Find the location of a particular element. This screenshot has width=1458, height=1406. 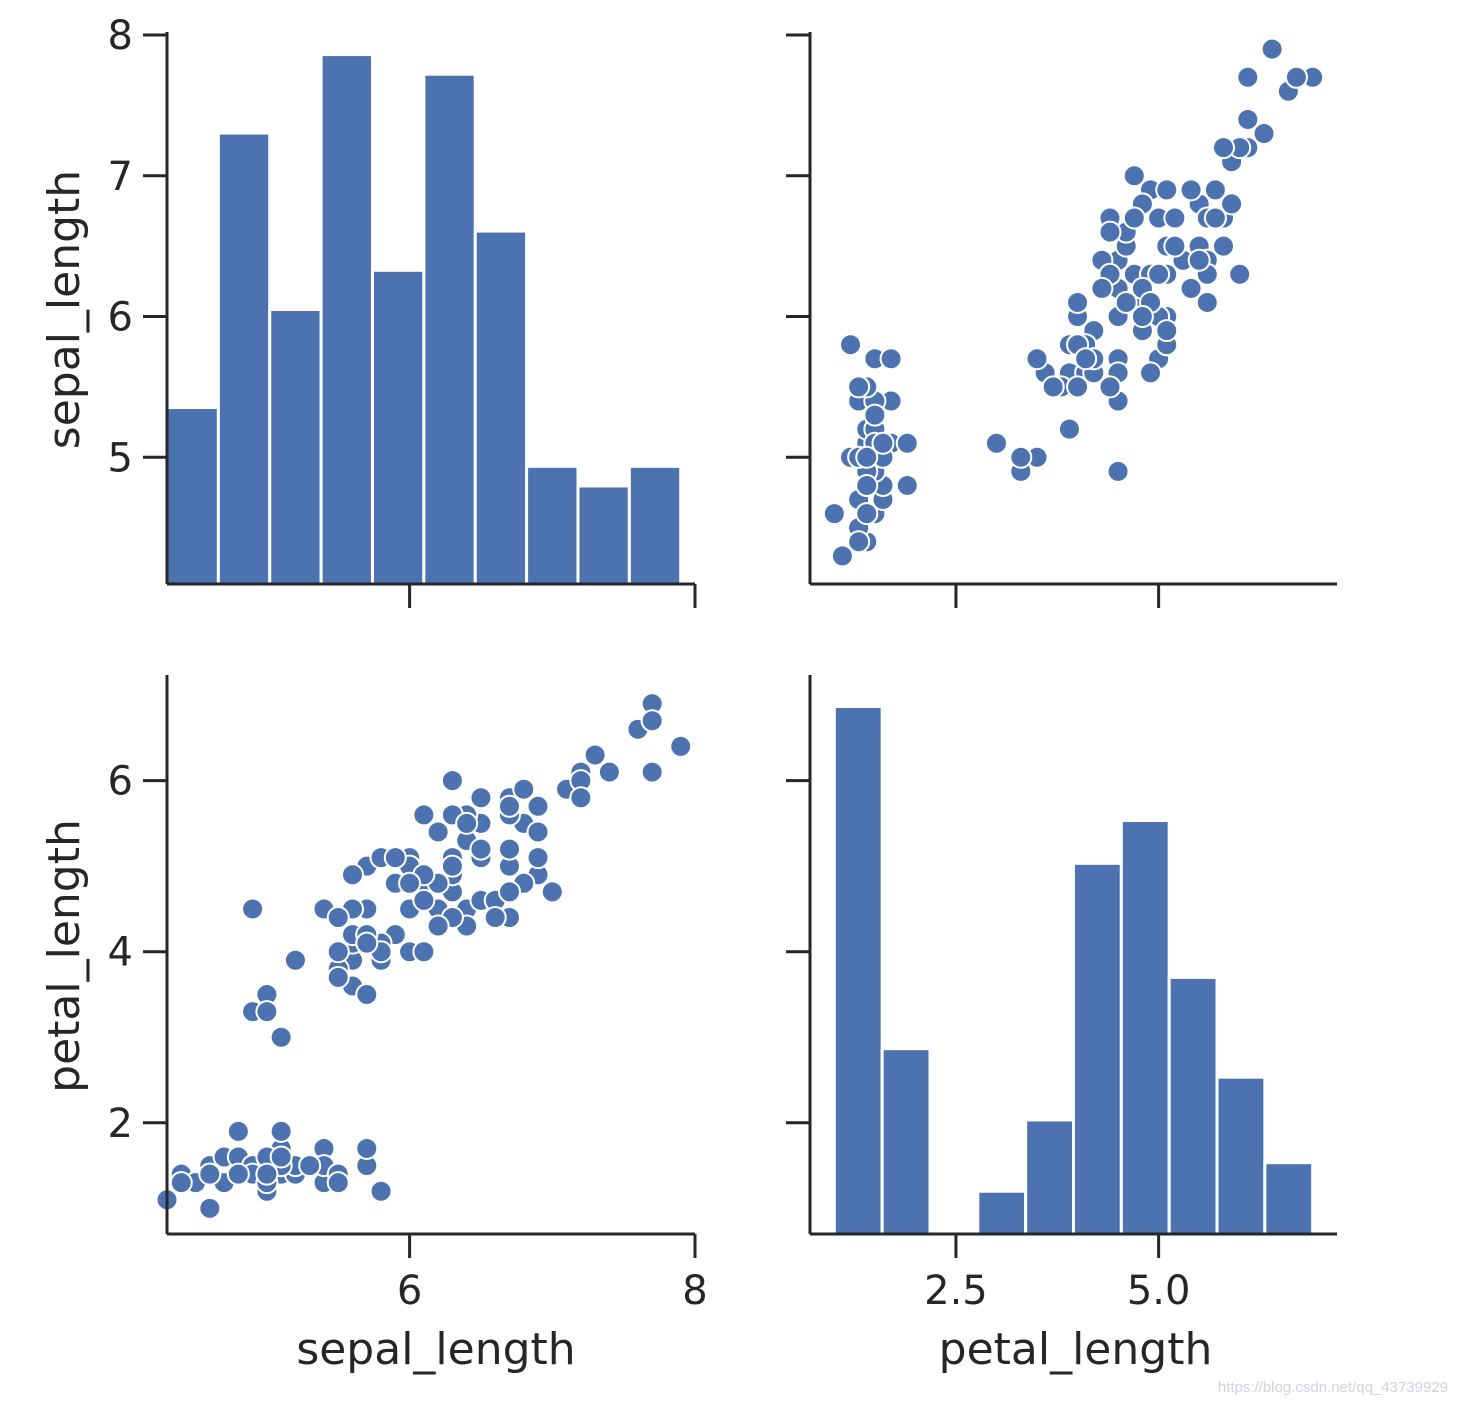

y-tick-label: 4 is located at coordinates (120, 953).